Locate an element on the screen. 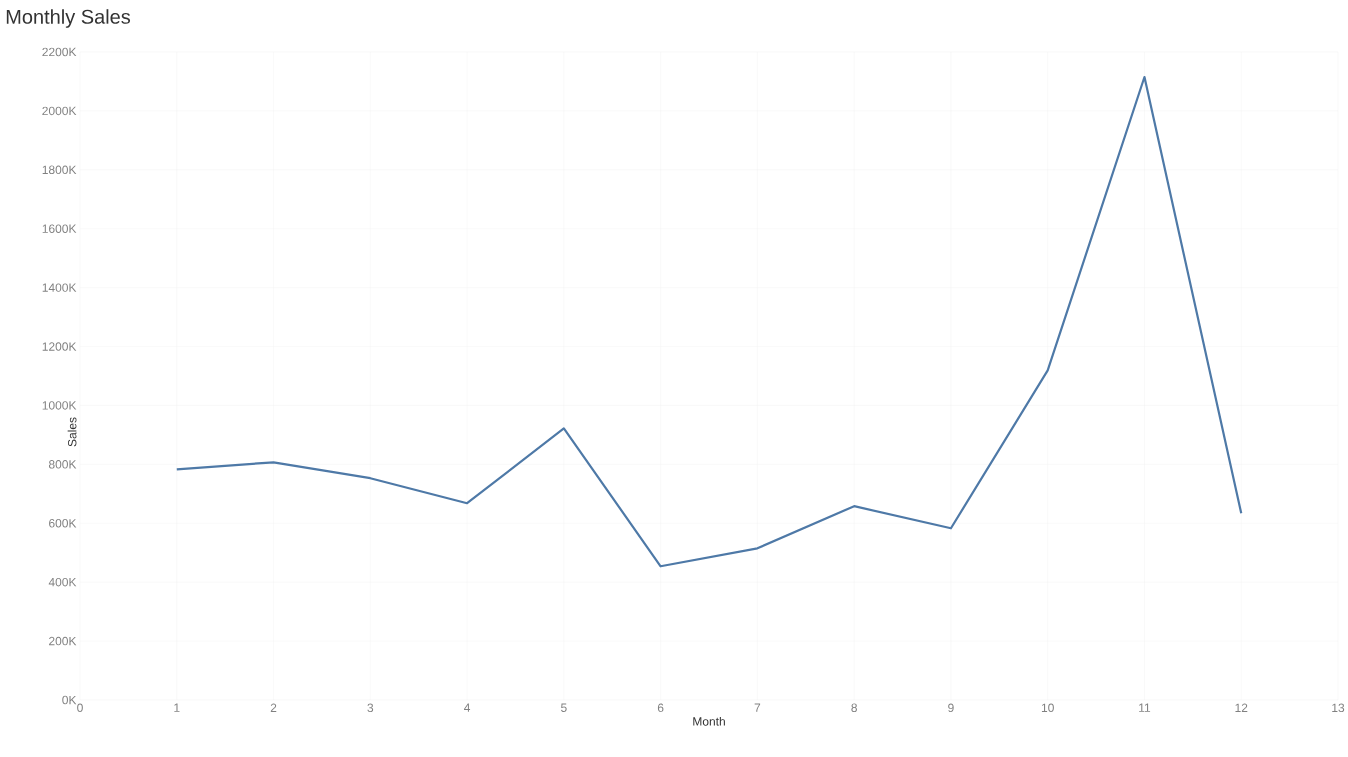  x-tick-label: 5 is located at coordinates (564, 707).